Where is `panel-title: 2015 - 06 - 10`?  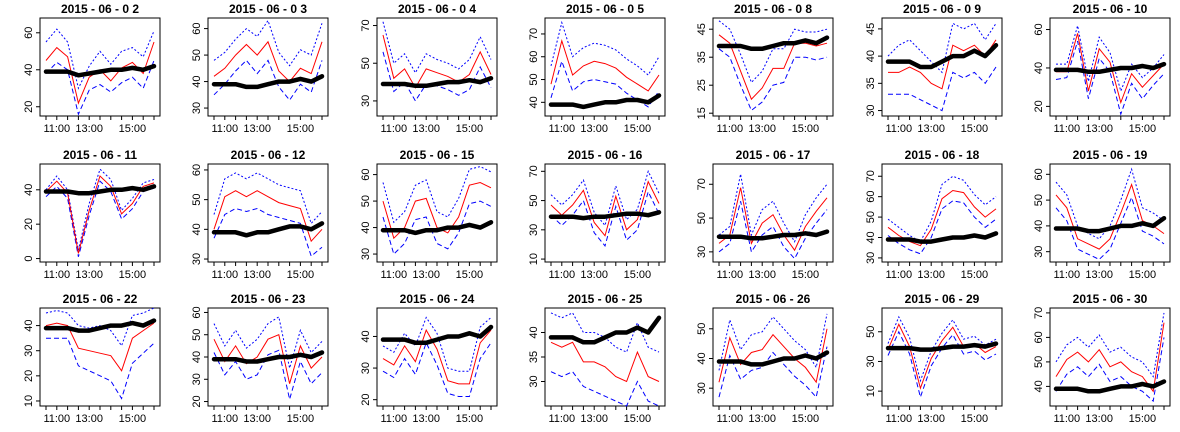 panel-title: 2015 - 06 - 10 is located at coordinates (1110, 9).